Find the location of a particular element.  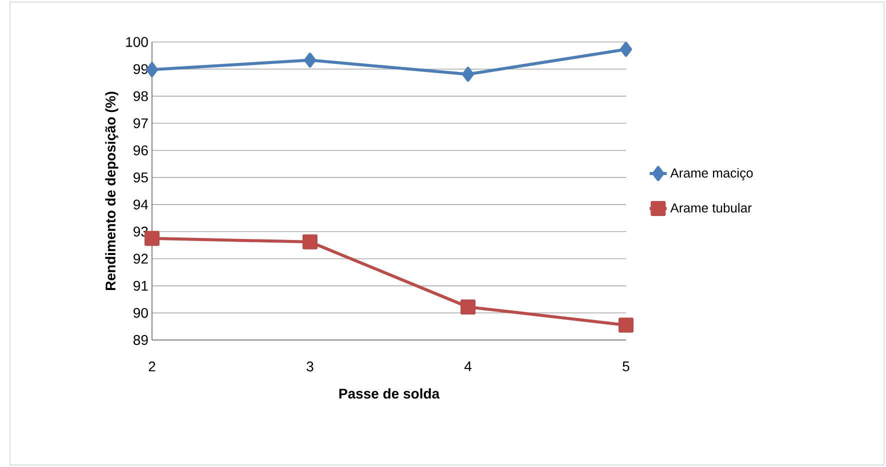

y-tick-label: 98 is located at coordinates (141, 96).